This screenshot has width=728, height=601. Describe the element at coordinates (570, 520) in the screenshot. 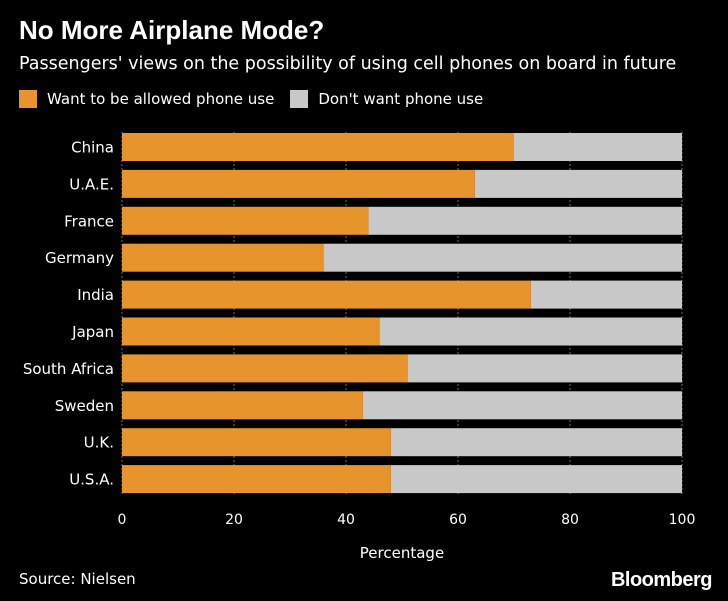

I see `x-tick-label: 80` at that location.